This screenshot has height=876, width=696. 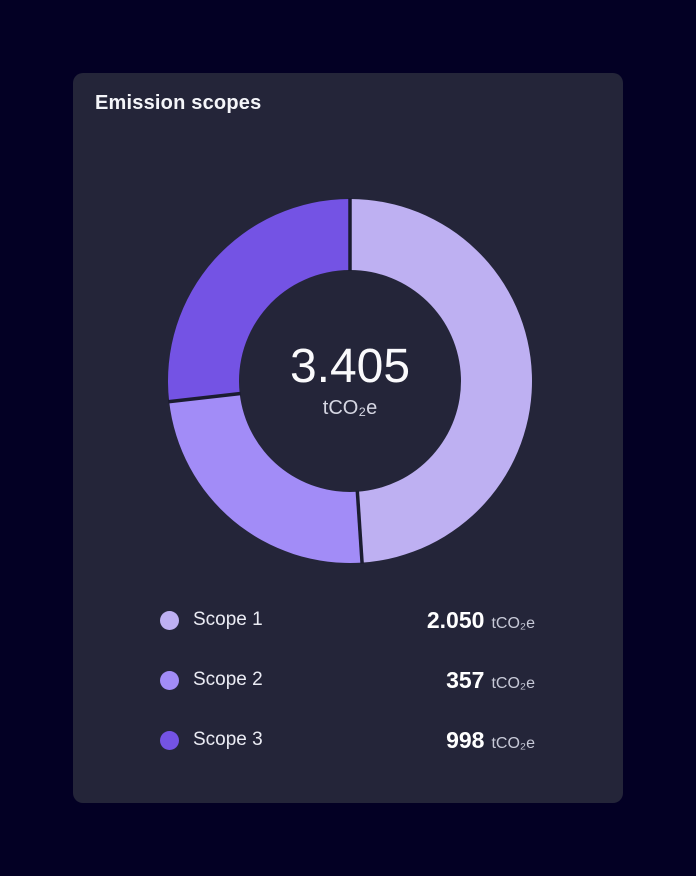 What do you see at coordinates (228, 739) in the screenshot?
I see `legend-label: Scope 3` at bounding box center [228, 739].